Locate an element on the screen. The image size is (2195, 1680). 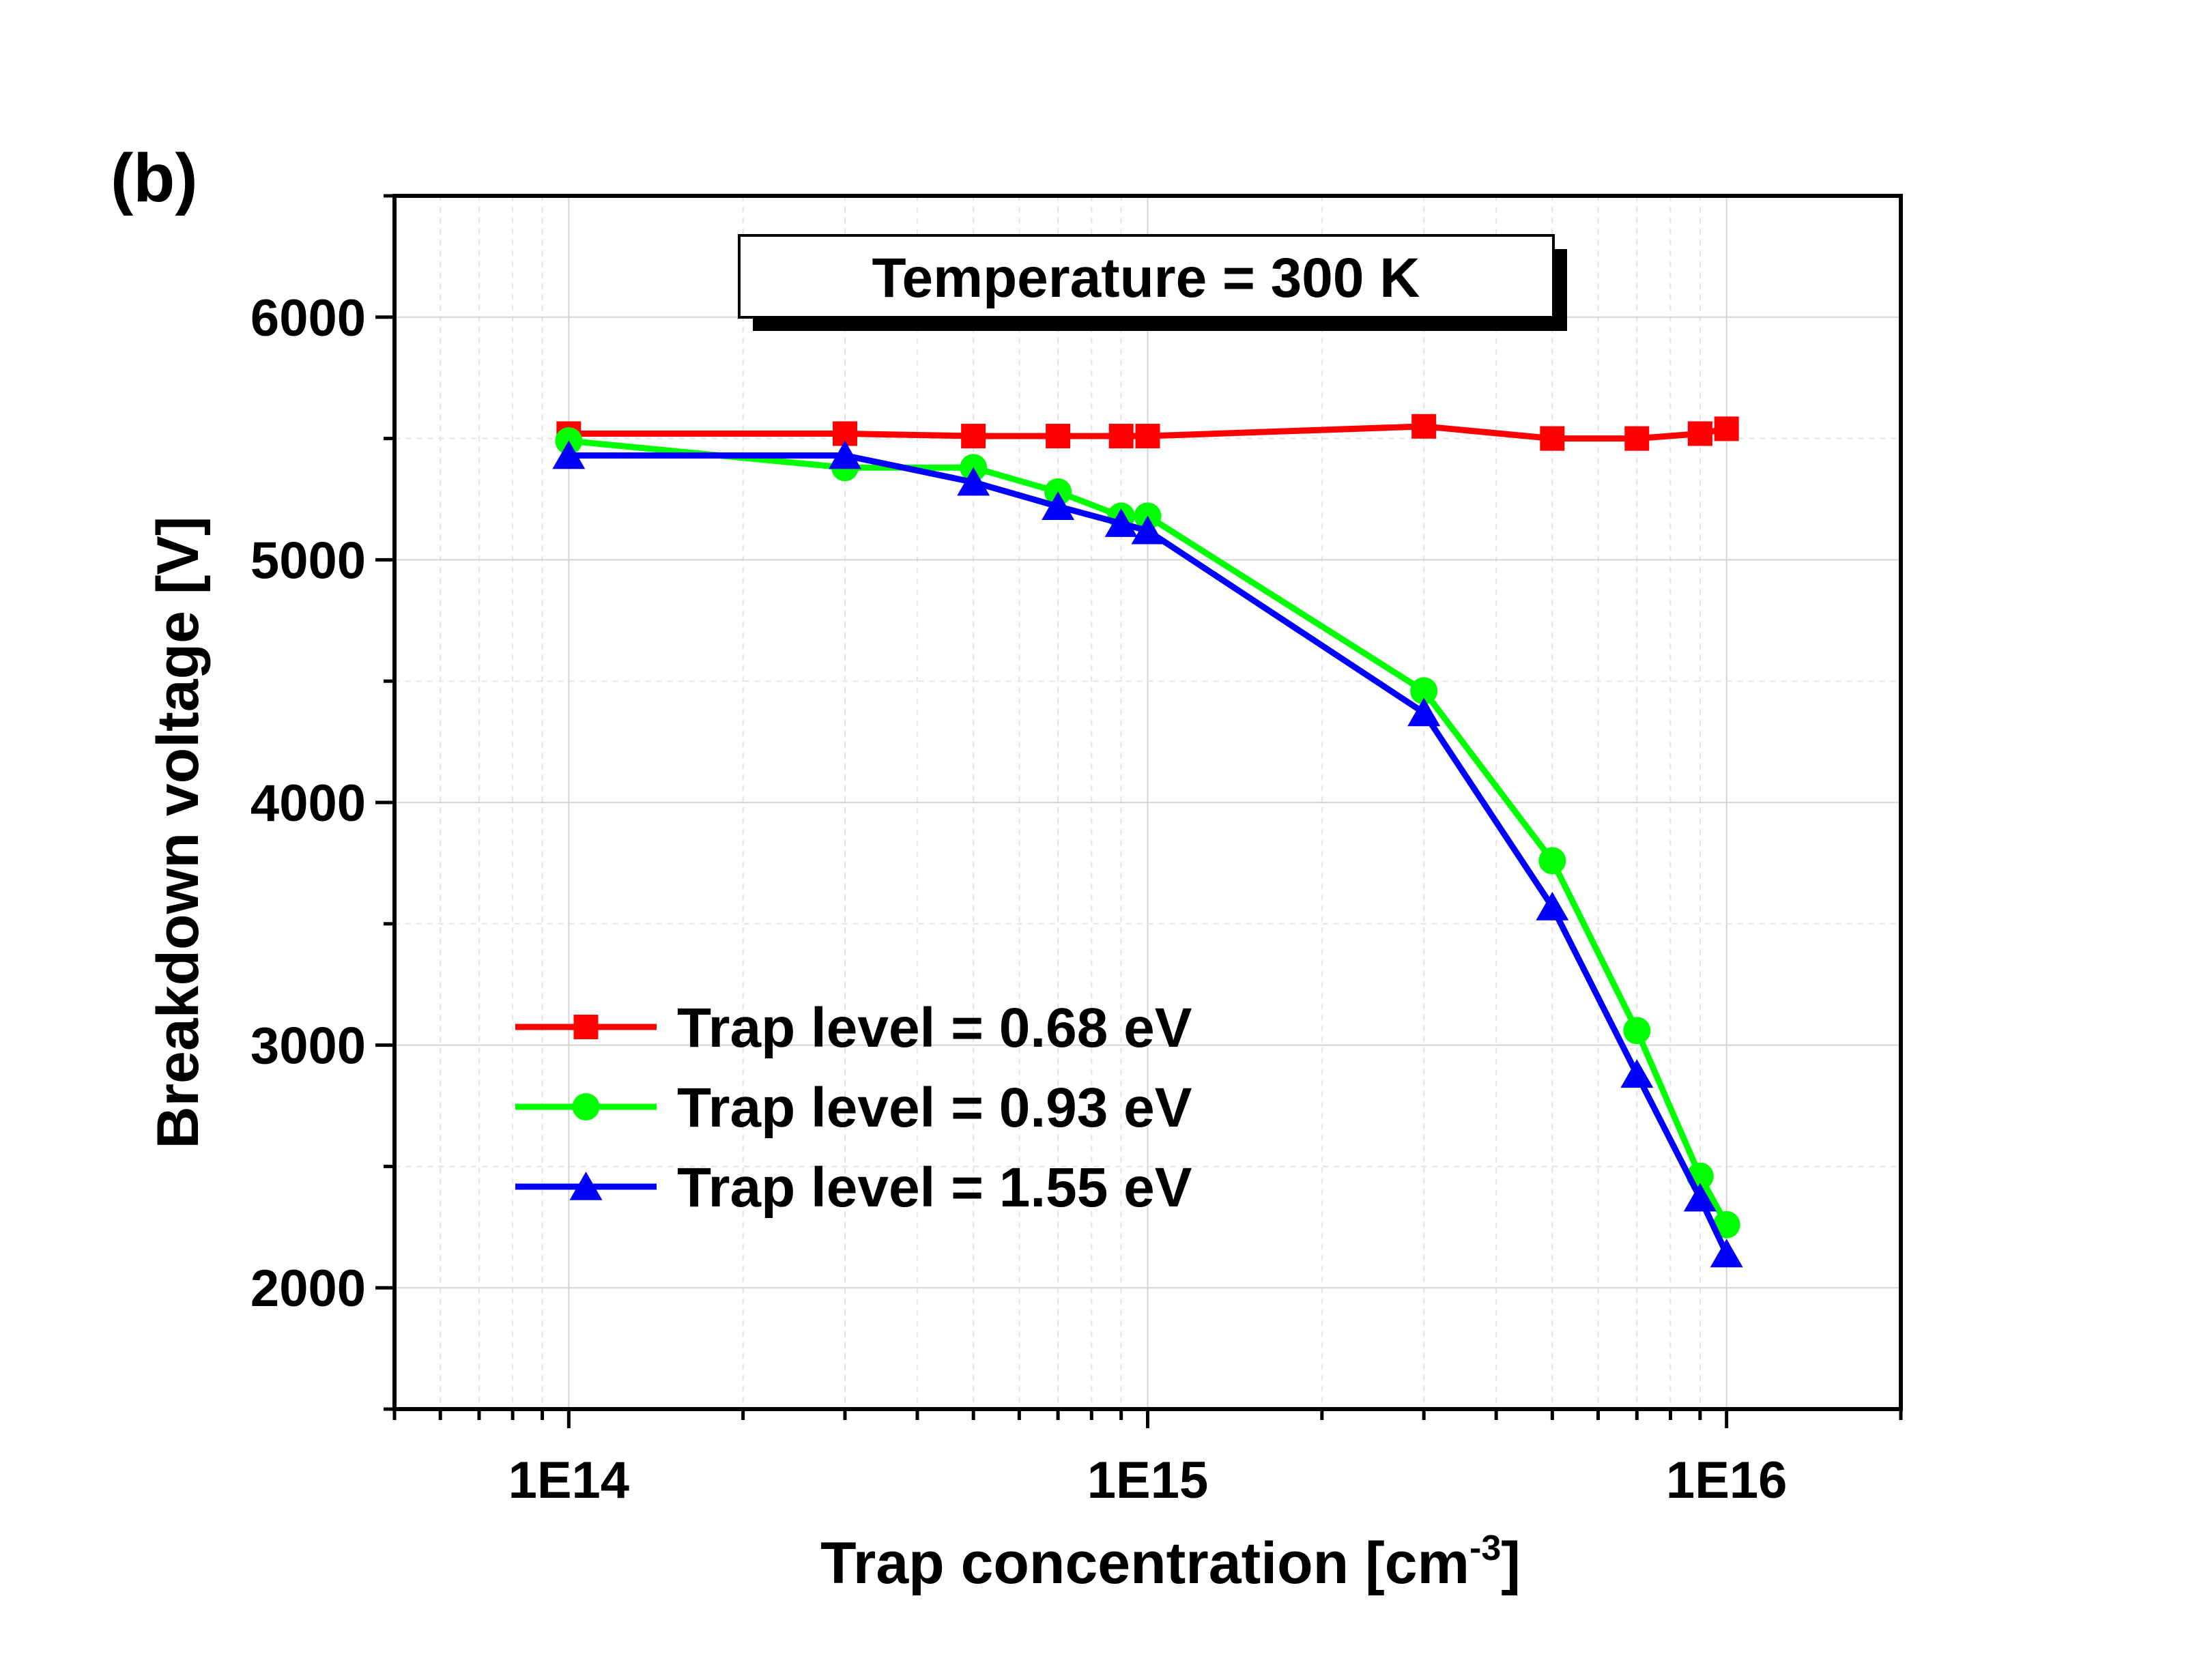
annotation-box is located at coordinates (1146, 276).